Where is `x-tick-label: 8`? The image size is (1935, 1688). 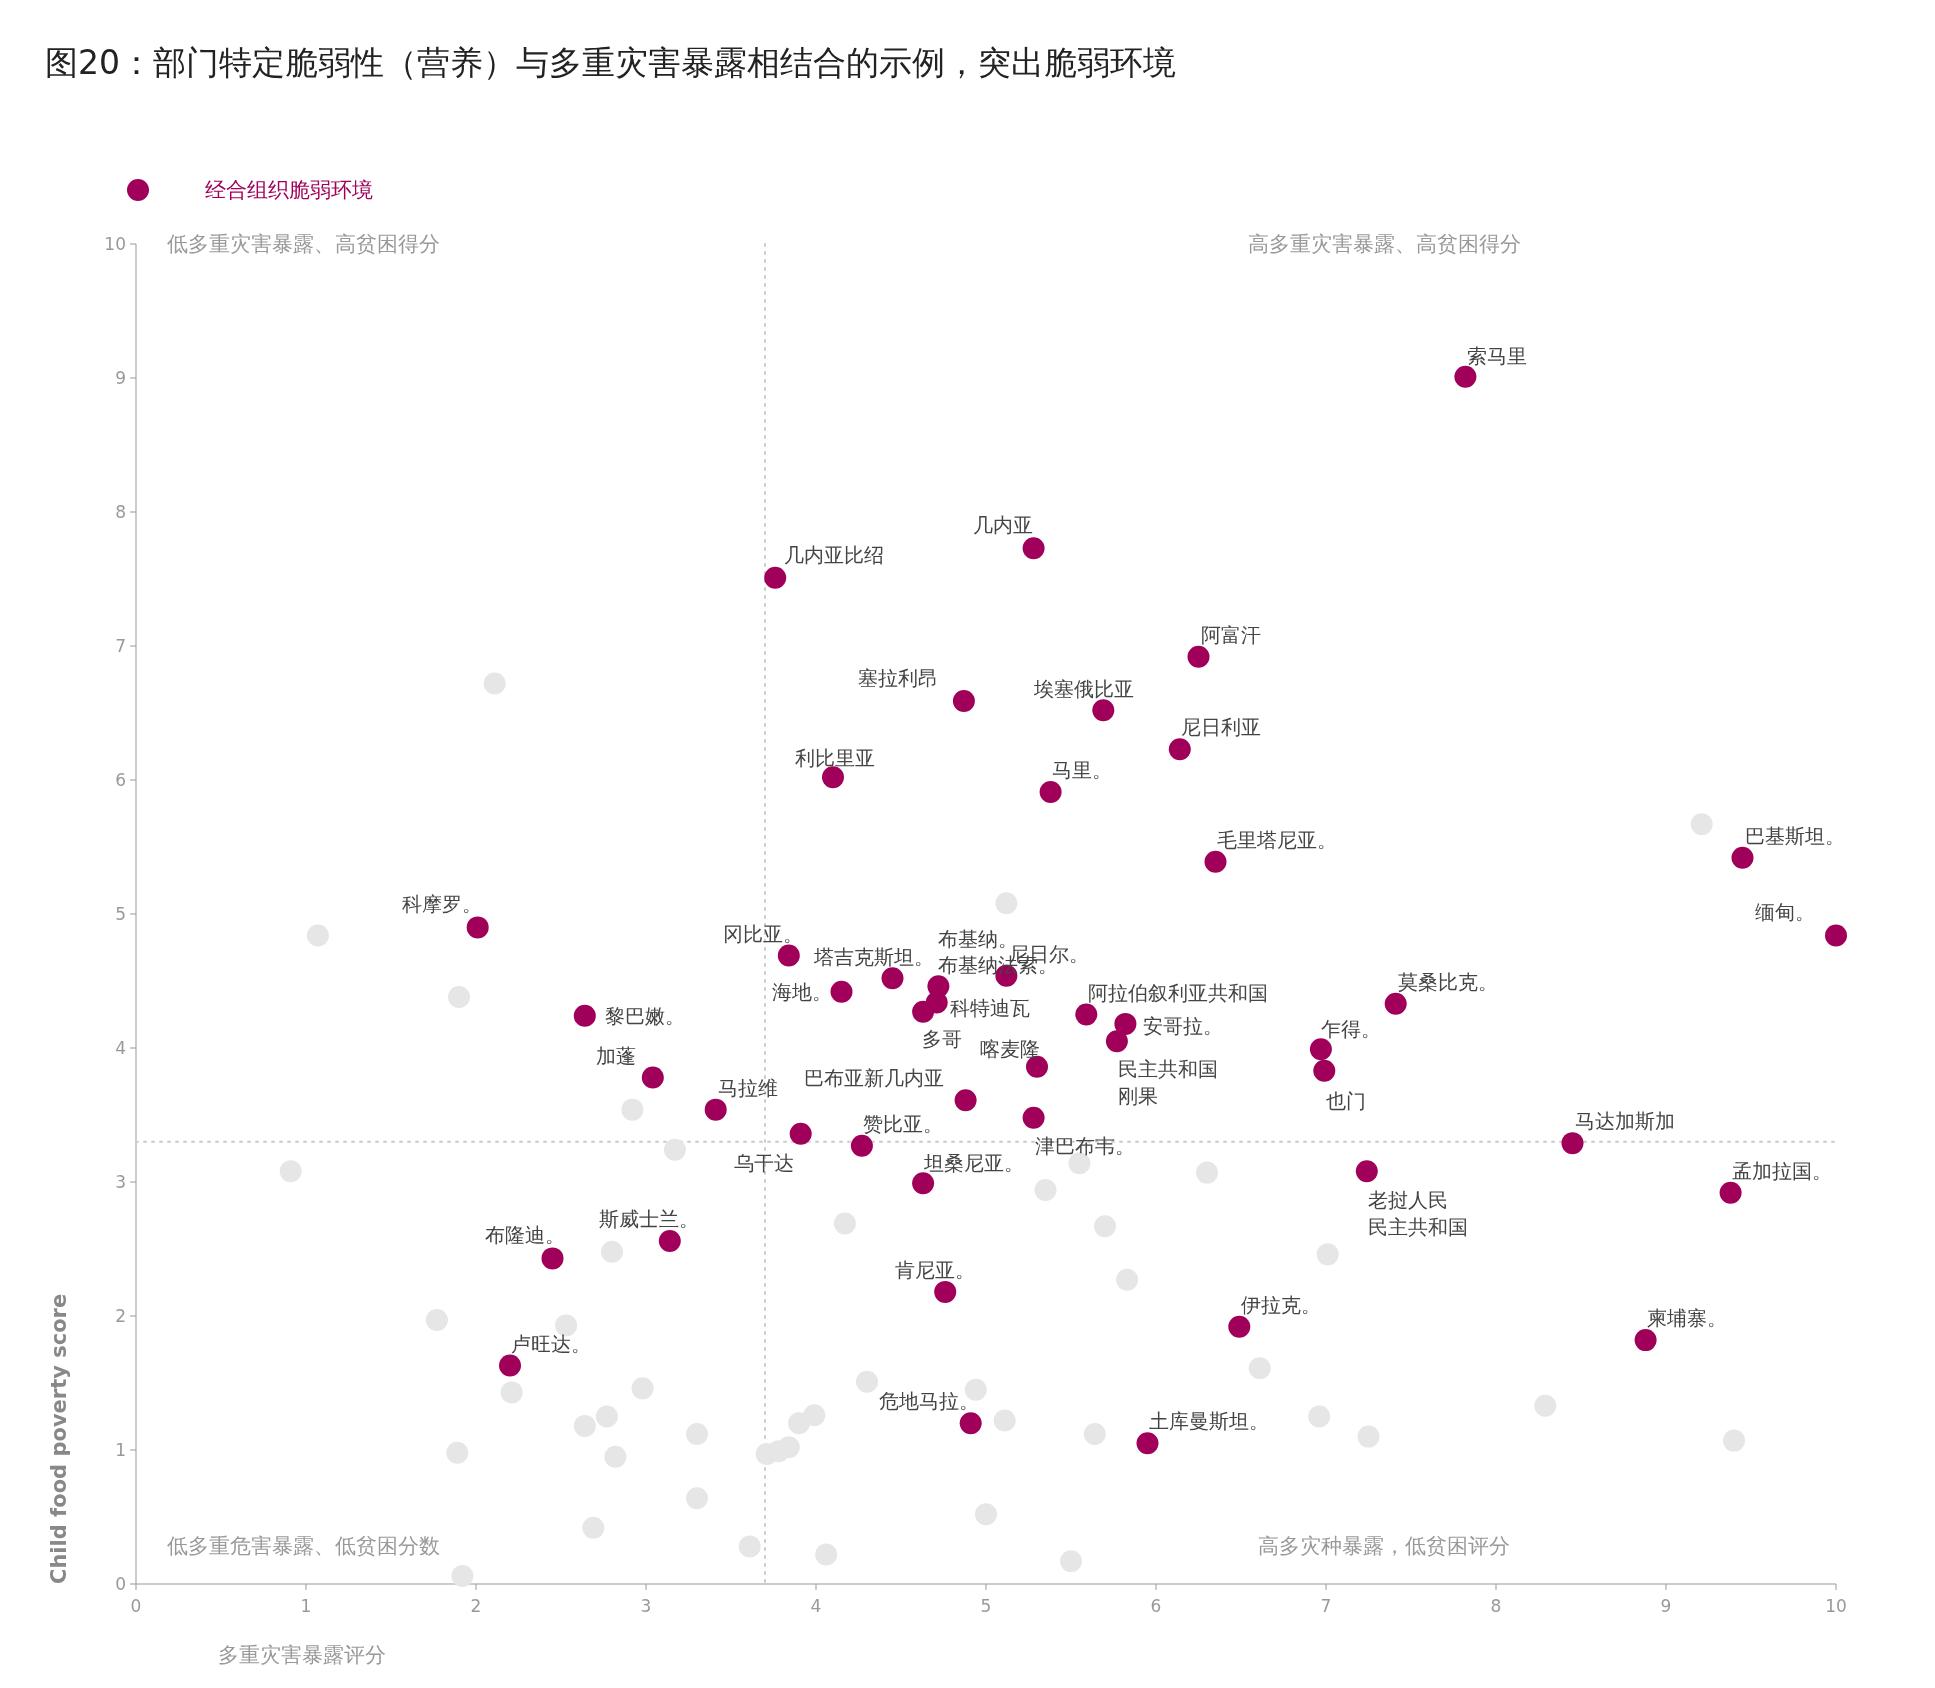
x-tick-label: 8 is located at coordinates (1496, 1606).